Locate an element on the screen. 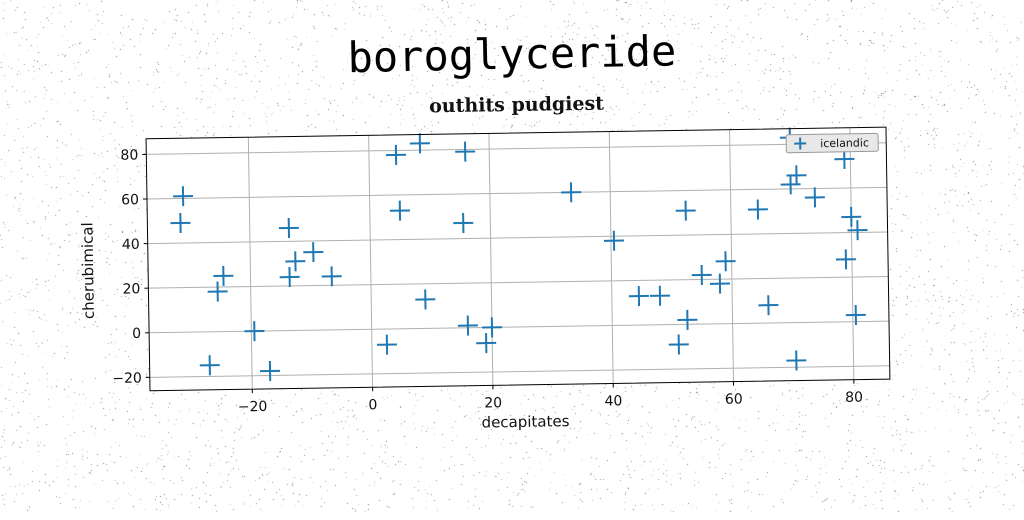 This screenshot has height=520, width=1024. y-tick-label: 0 is located at coordinates (136, 334).